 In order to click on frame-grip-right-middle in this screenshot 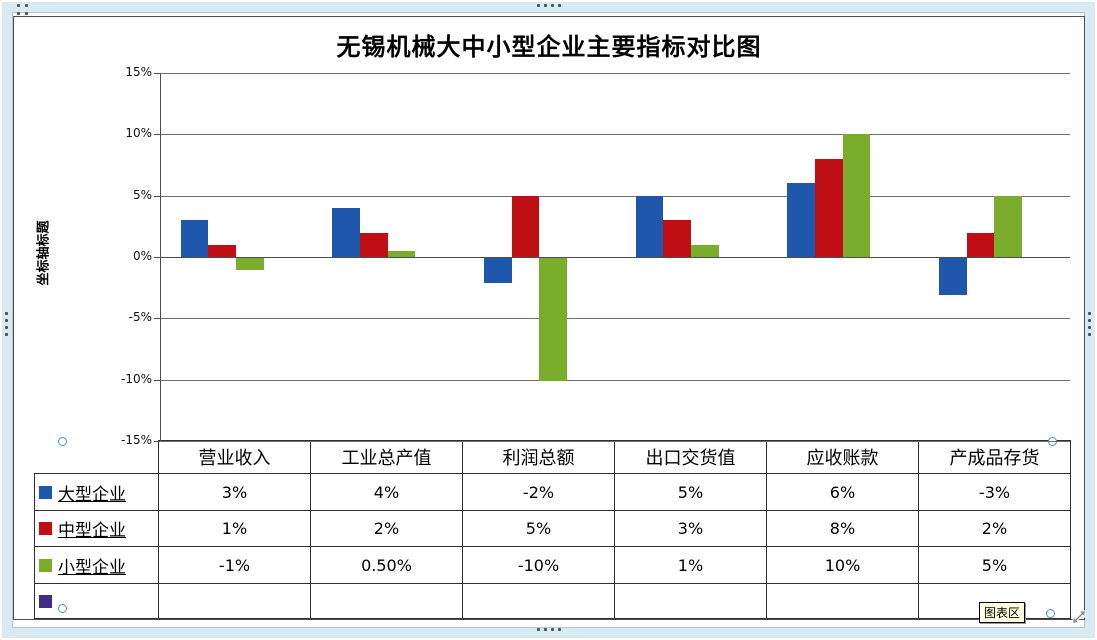, I will do `click(1089, 324)`.